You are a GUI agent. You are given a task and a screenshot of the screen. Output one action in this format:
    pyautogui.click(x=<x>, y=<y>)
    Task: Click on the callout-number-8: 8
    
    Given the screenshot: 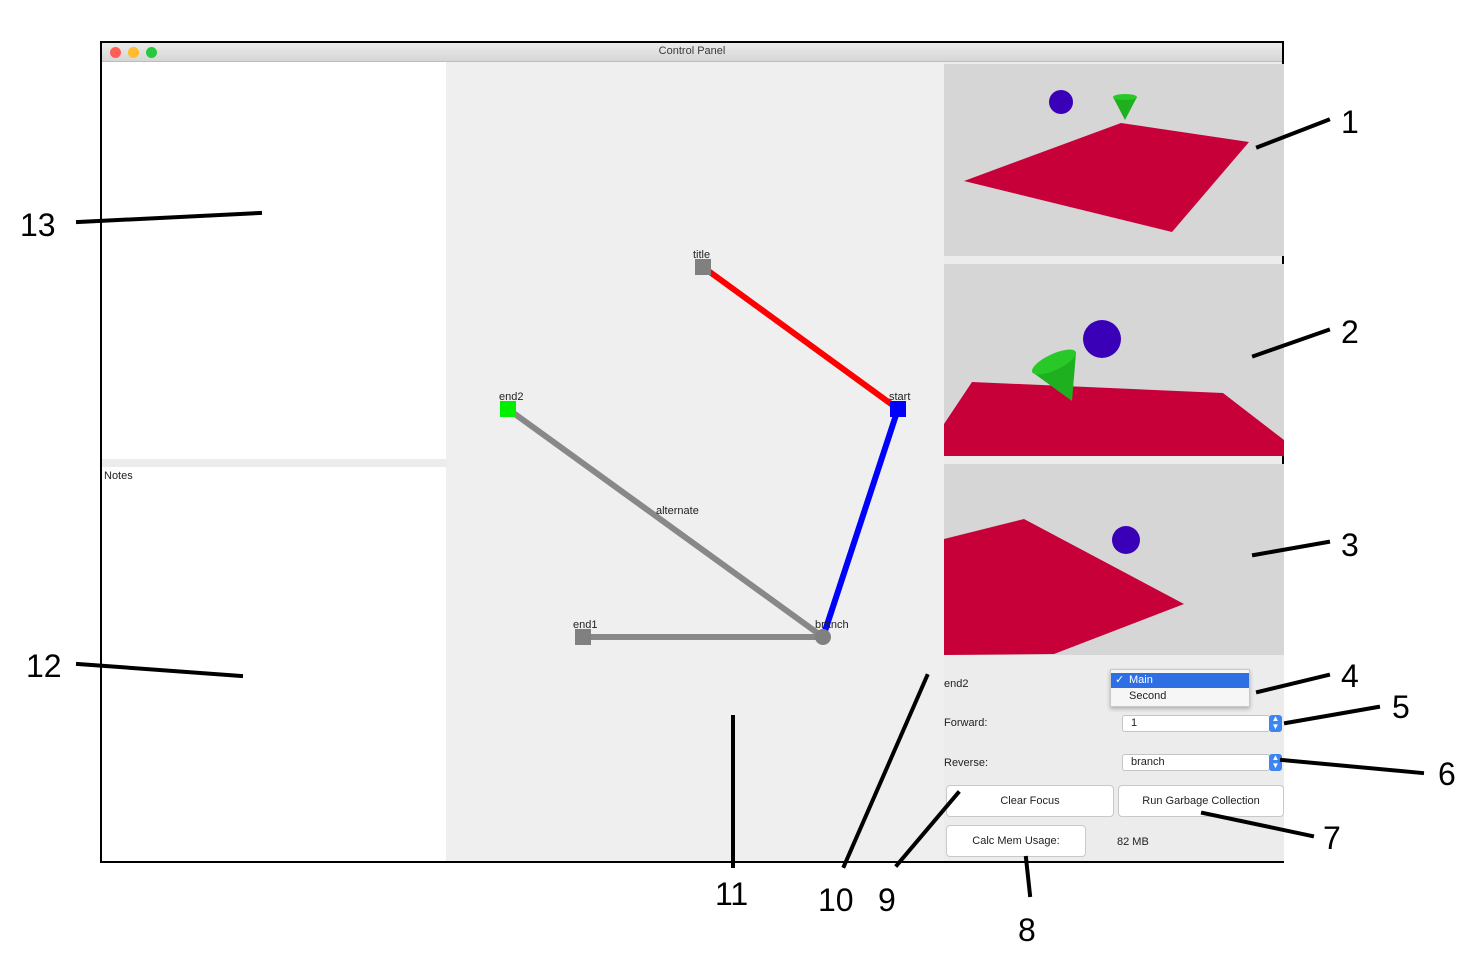 What is the action you would take?
    pyautogui.click(x=1027, y=930)
    